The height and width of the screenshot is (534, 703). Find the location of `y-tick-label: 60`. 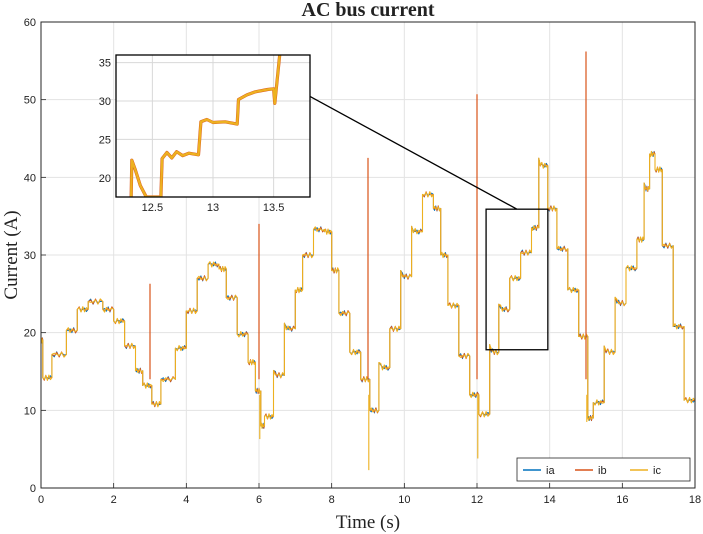

y-tick-label: 60 is located at coordinates (30, 23).